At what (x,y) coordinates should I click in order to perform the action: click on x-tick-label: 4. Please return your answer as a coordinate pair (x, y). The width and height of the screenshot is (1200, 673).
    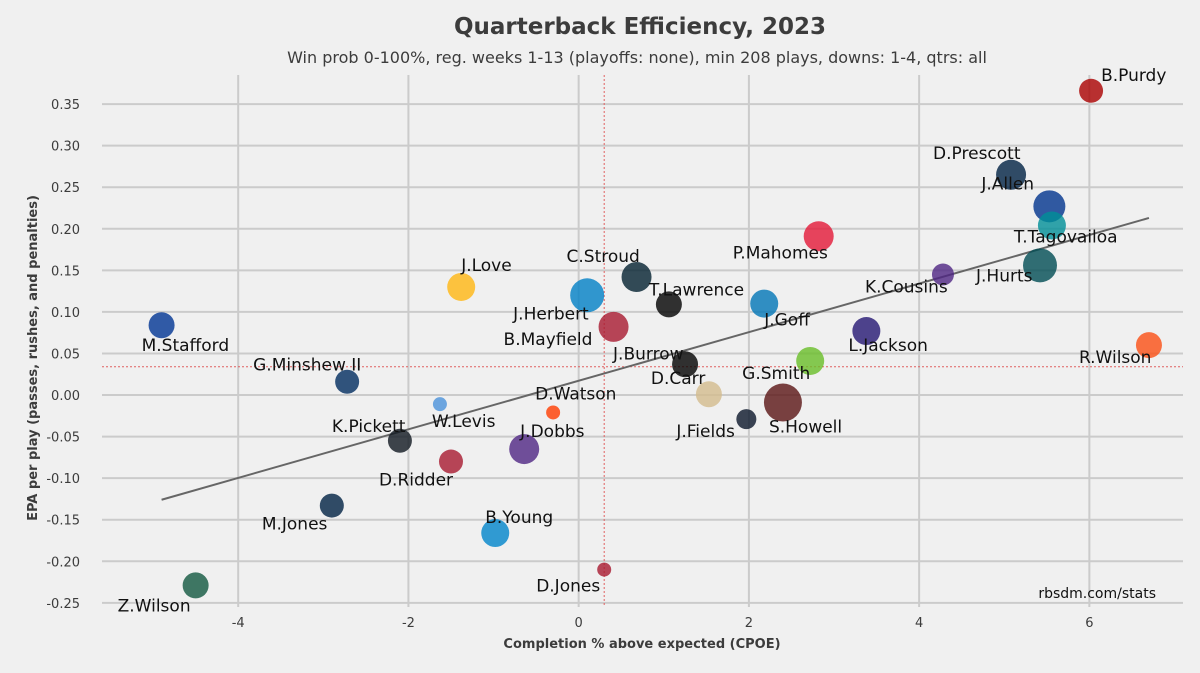
    Looking at the image, I should click on (919, 623).